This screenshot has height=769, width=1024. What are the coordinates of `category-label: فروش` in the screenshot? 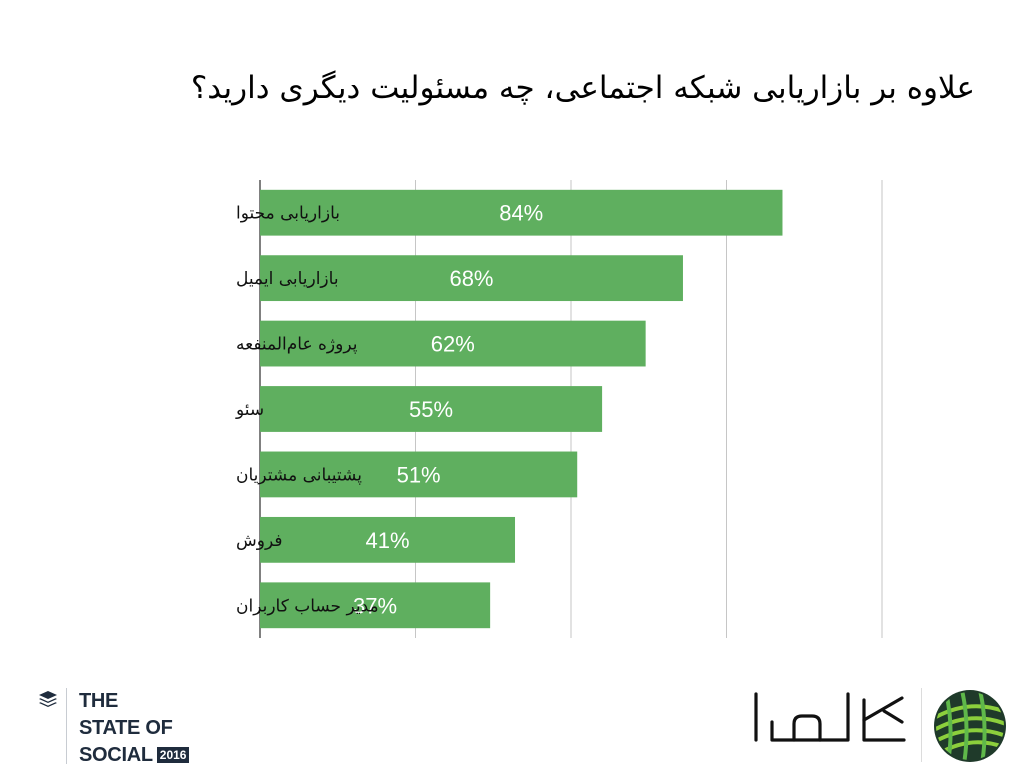 It's located at (259, 541).